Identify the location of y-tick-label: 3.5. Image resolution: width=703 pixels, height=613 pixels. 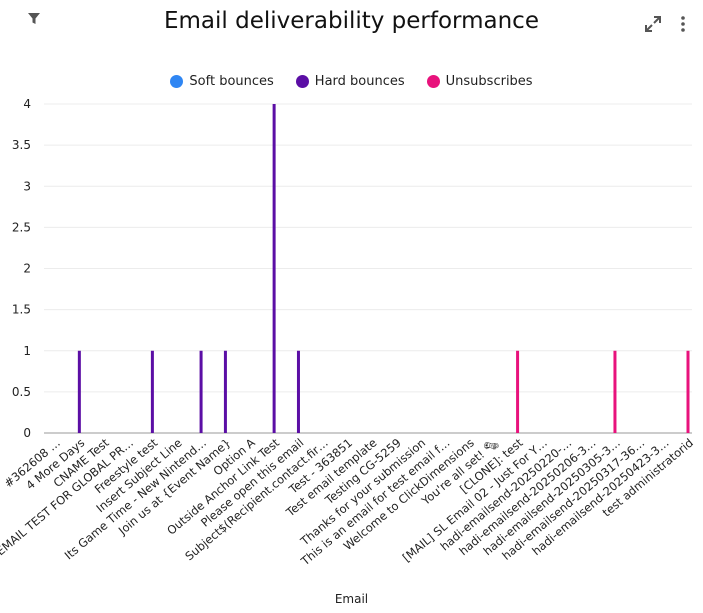
(21, 145).